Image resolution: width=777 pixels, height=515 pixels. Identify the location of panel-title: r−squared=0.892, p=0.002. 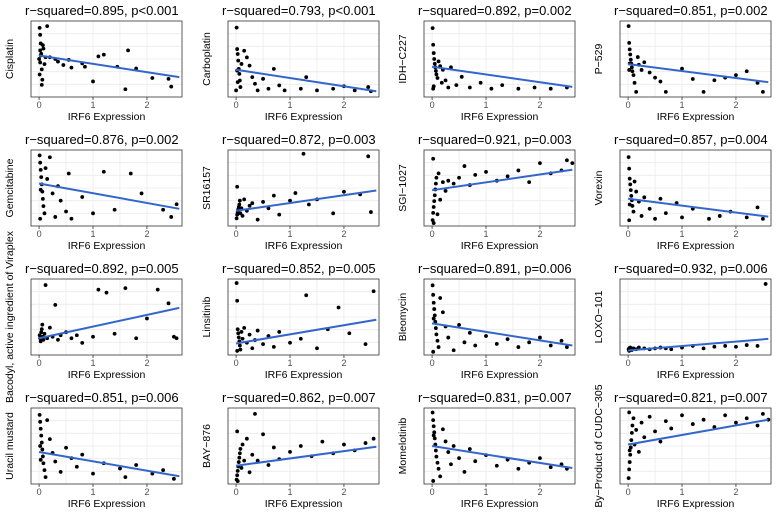
(495, 10).